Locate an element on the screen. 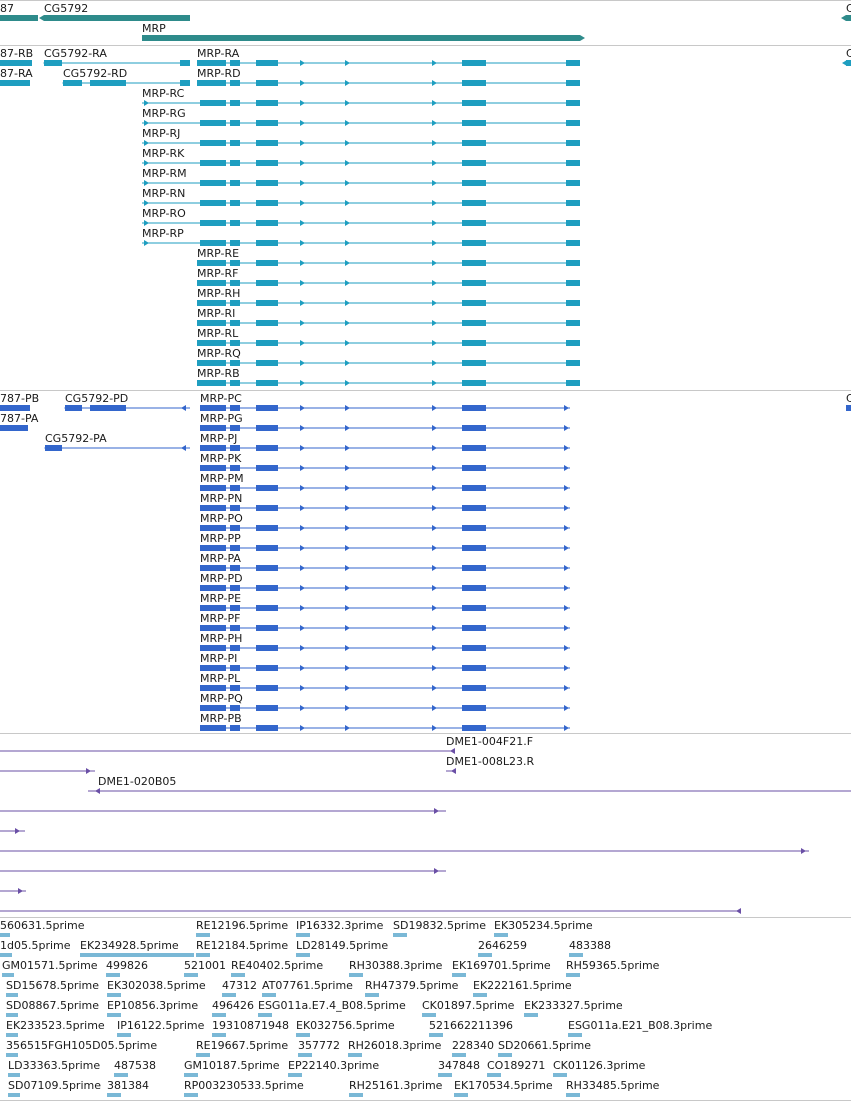 The height and width of the screenshot is (1101, 851). est-feature: RE12184.5prime is located at coordinates (242, 948).